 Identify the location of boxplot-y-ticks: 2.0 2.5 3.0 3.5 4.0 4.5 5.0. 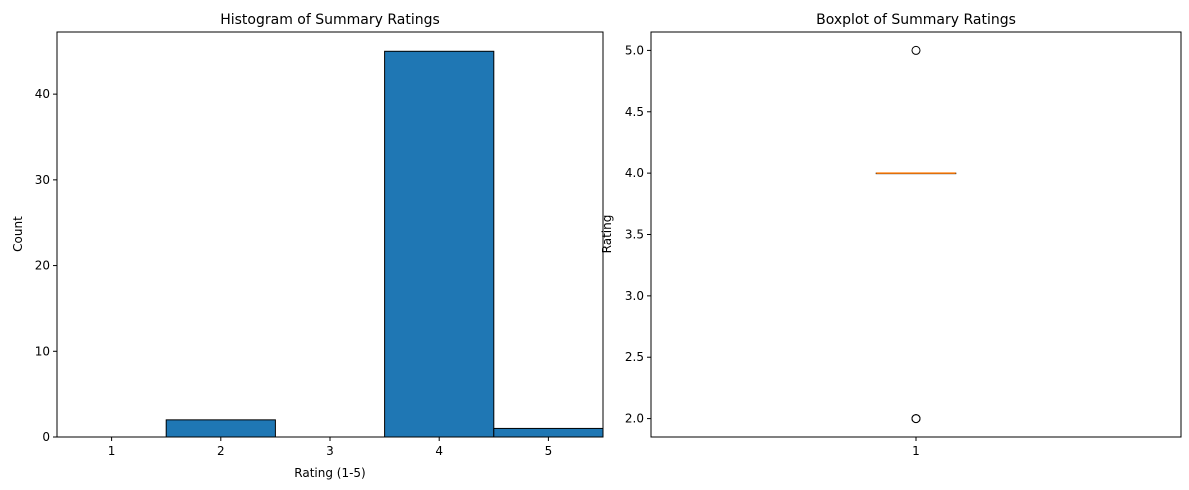
(638, 234).